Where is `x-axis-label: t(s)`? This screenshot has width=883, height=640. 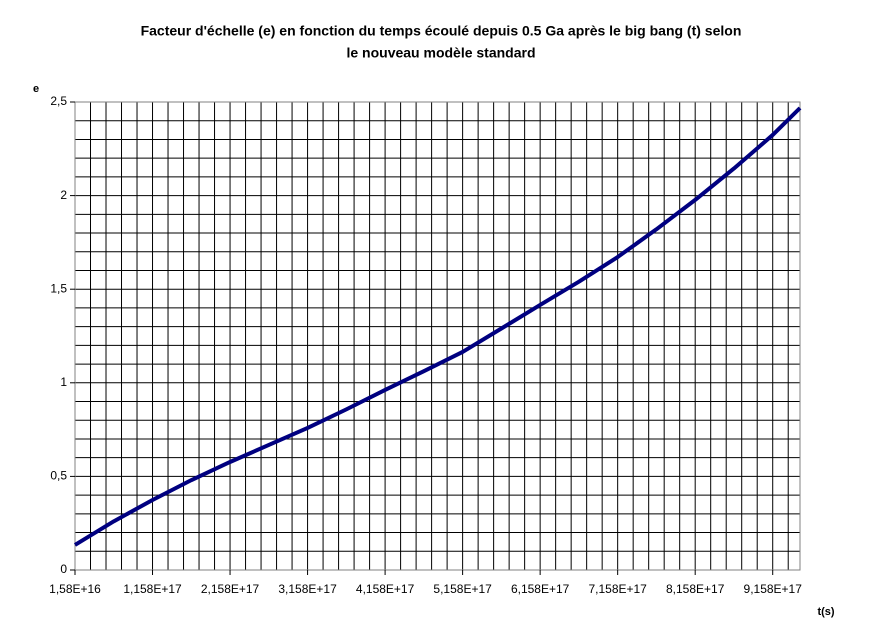 x-axis-label: t(s) is located at coordinates (825, 612).